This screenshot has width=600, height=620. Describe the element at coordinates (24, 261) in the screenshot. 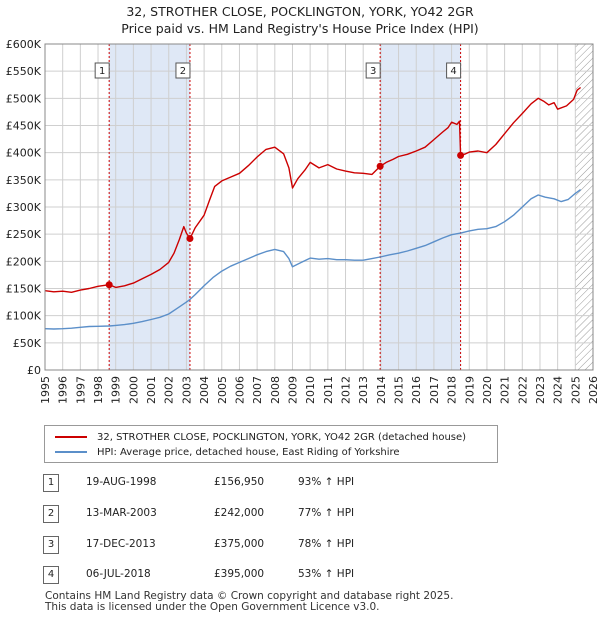

I see `y-tick-label: £200K` at that location.